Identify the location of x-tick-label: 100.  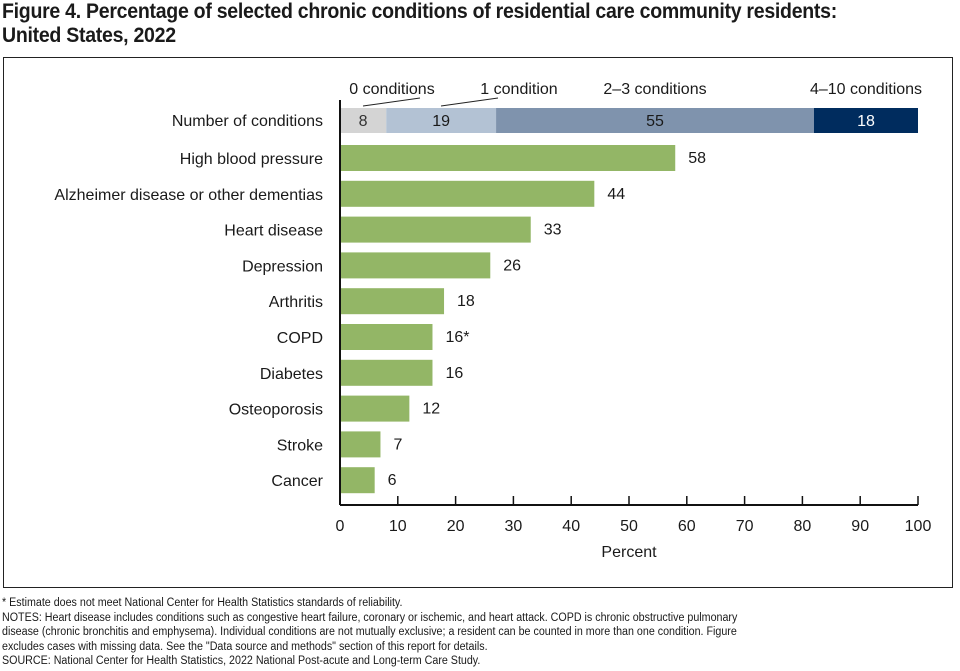
(918, 526).